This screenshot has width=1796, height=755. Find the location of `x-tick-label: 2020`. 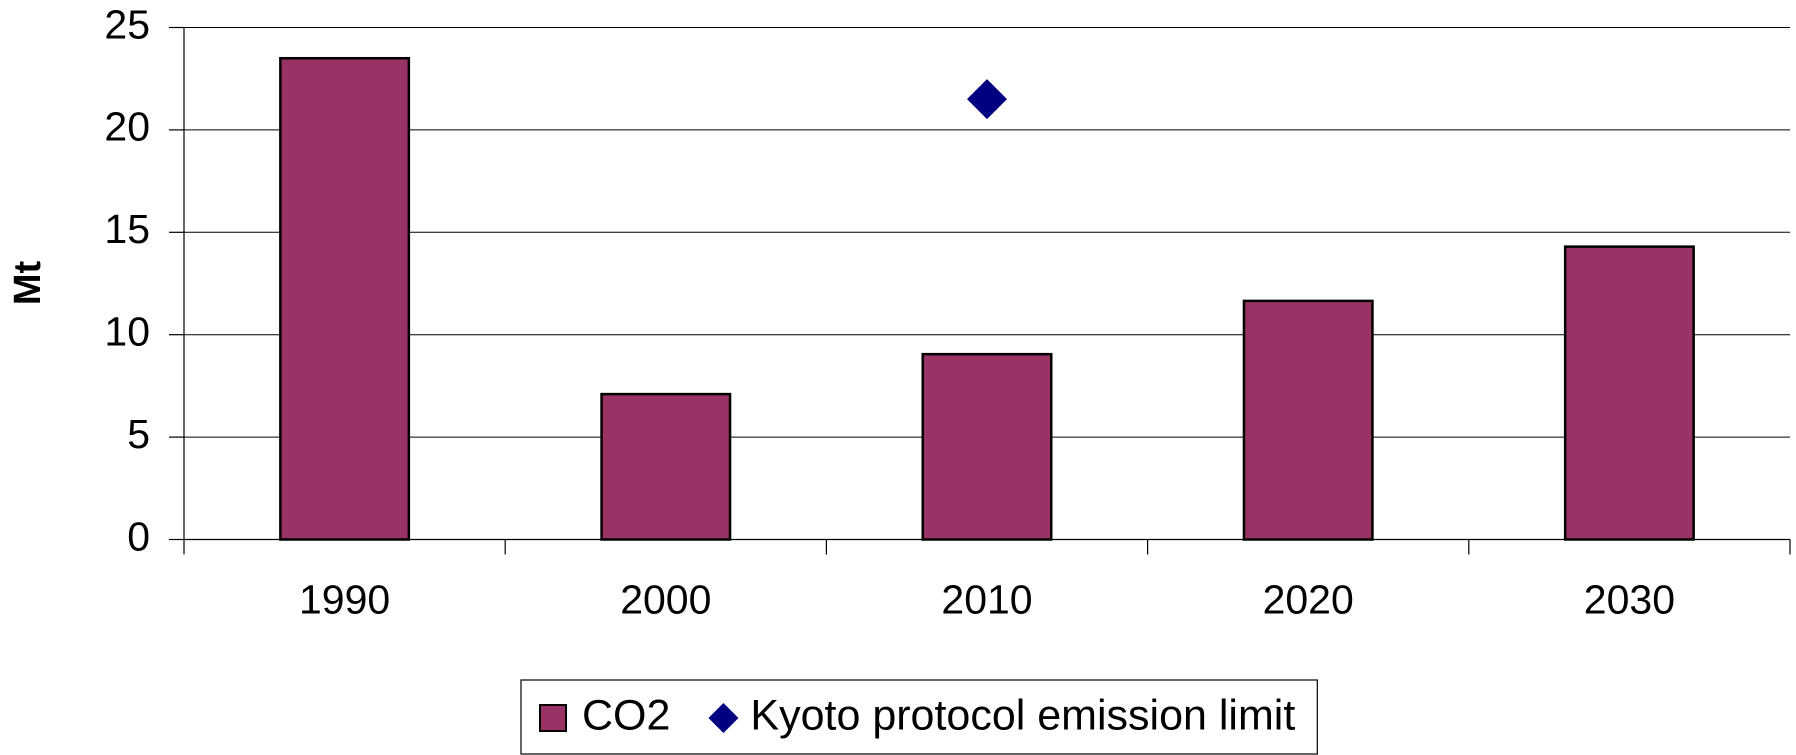

x-tick-label: 2020 is located at coordinates (1308, 599).